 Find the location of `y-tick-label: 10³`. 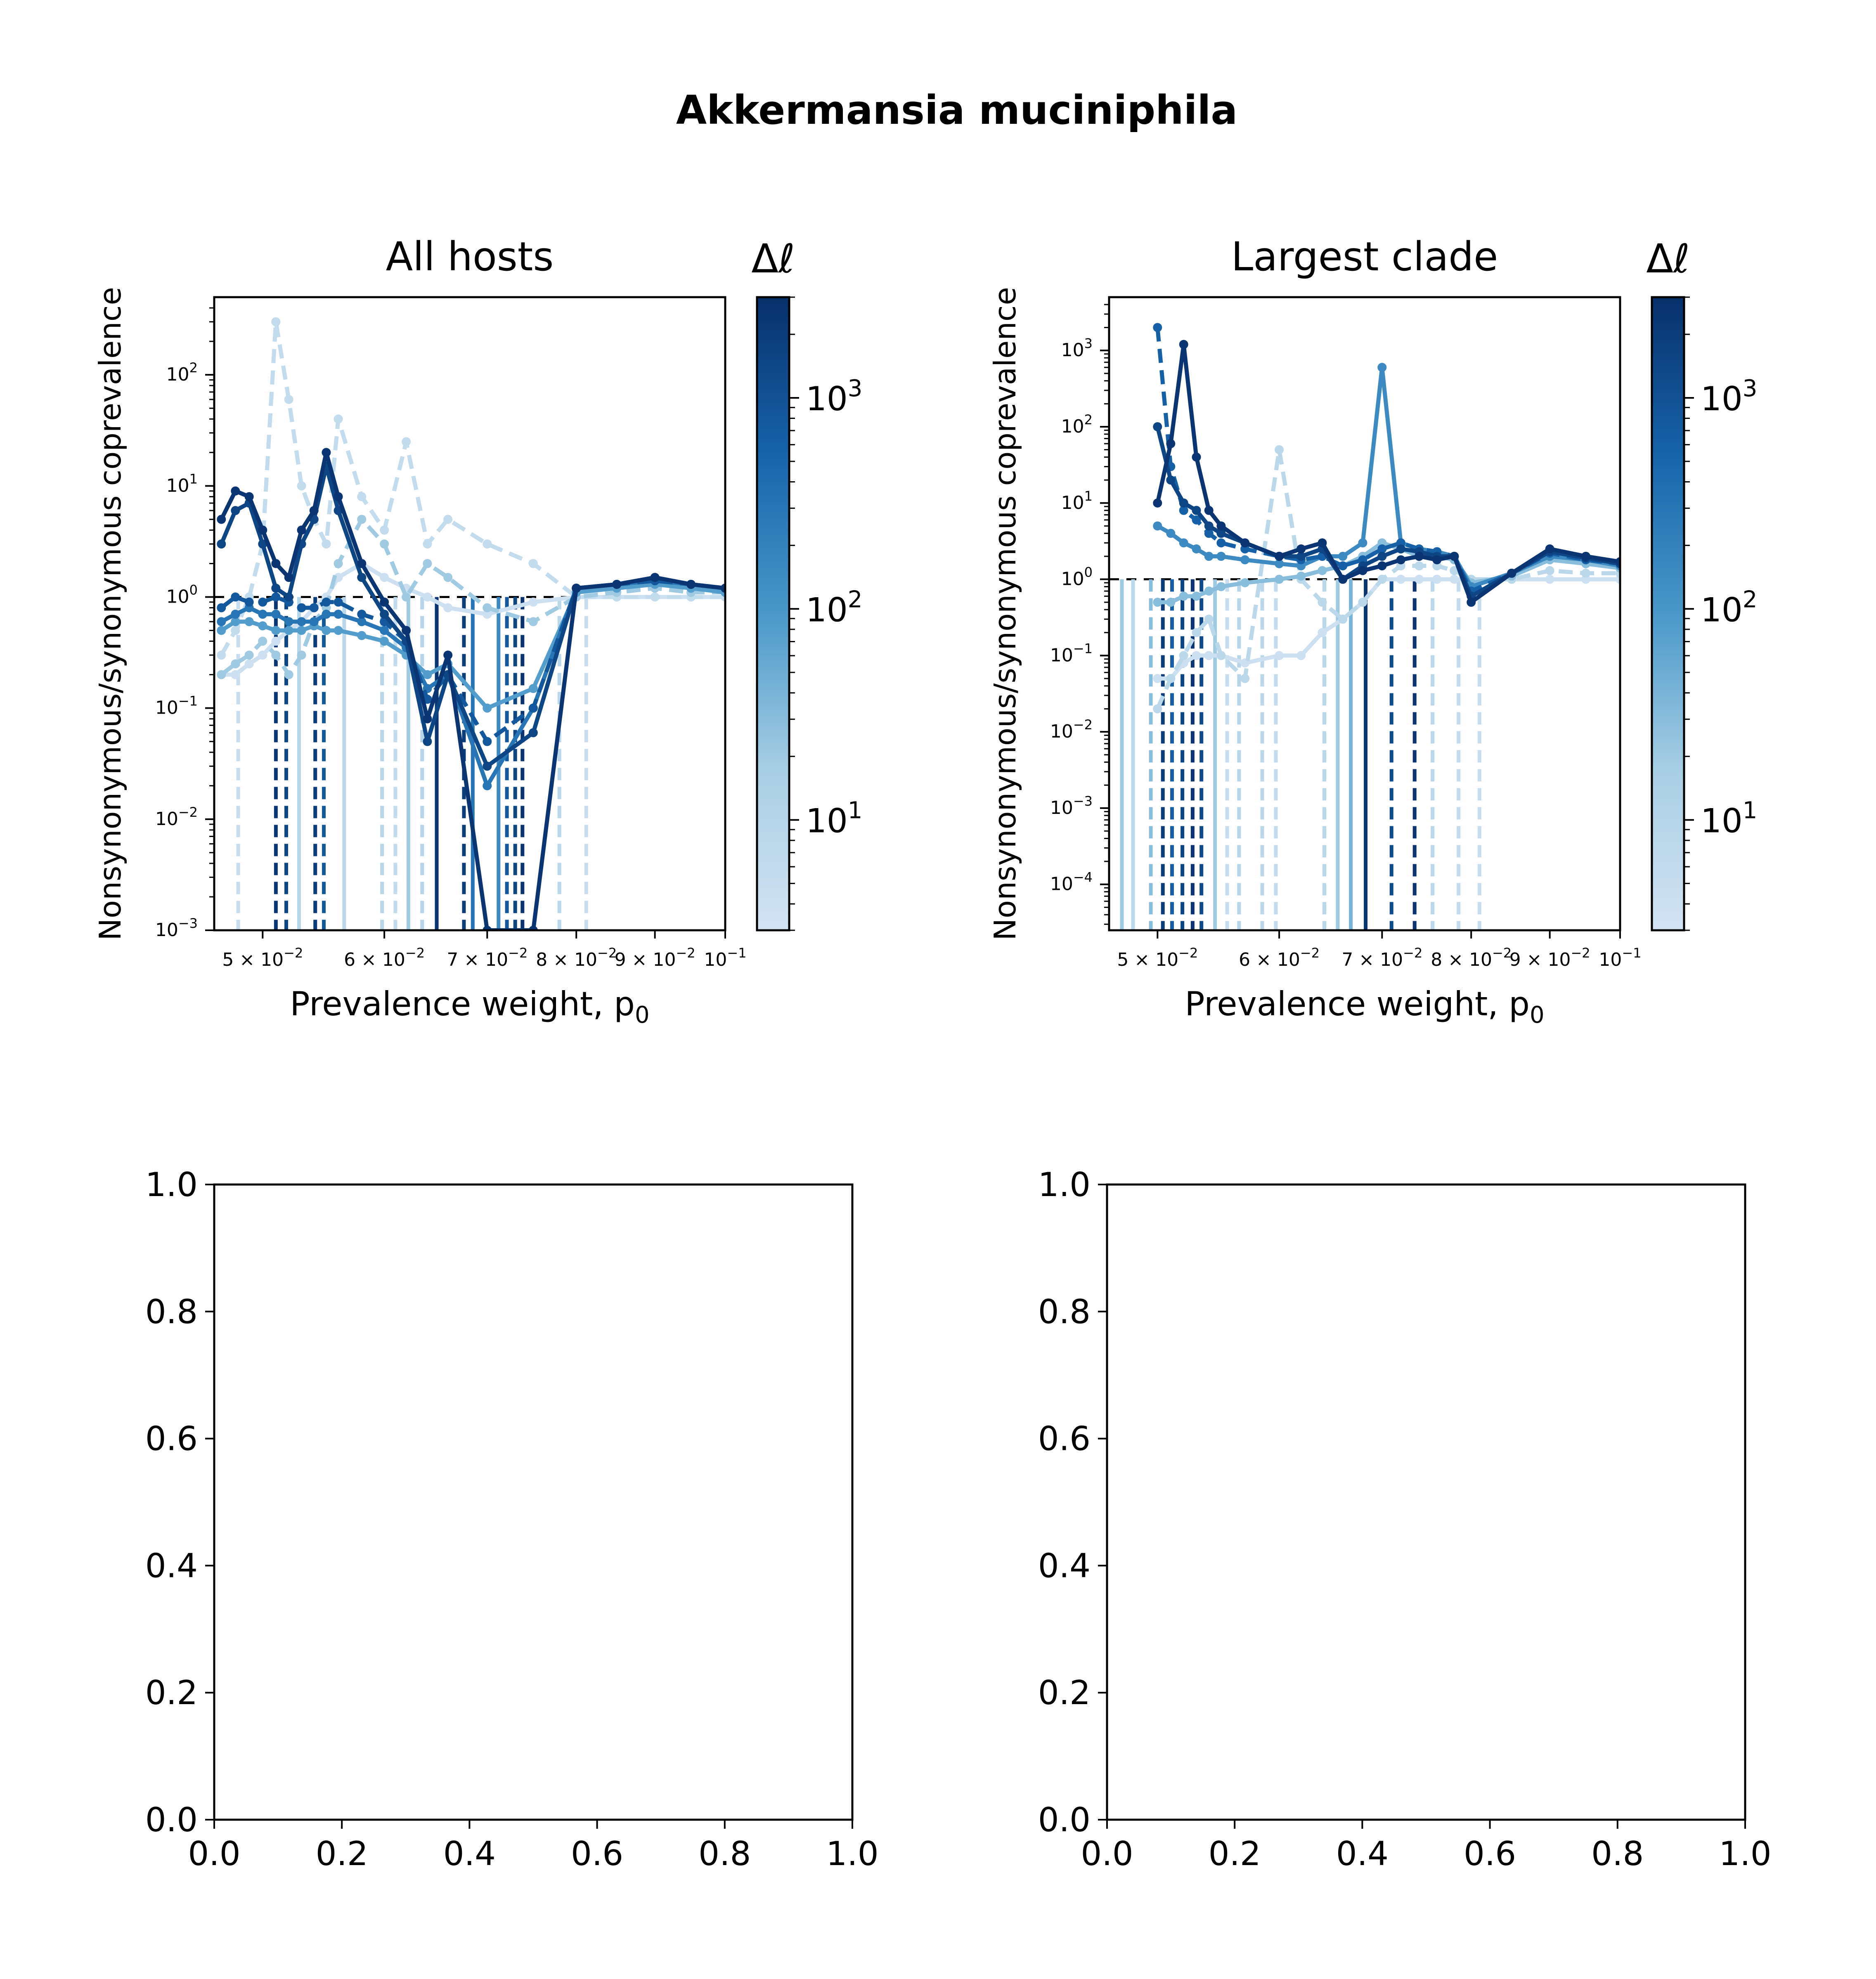

y-tick-label: 10³ is located at coordinates (1077, 348).